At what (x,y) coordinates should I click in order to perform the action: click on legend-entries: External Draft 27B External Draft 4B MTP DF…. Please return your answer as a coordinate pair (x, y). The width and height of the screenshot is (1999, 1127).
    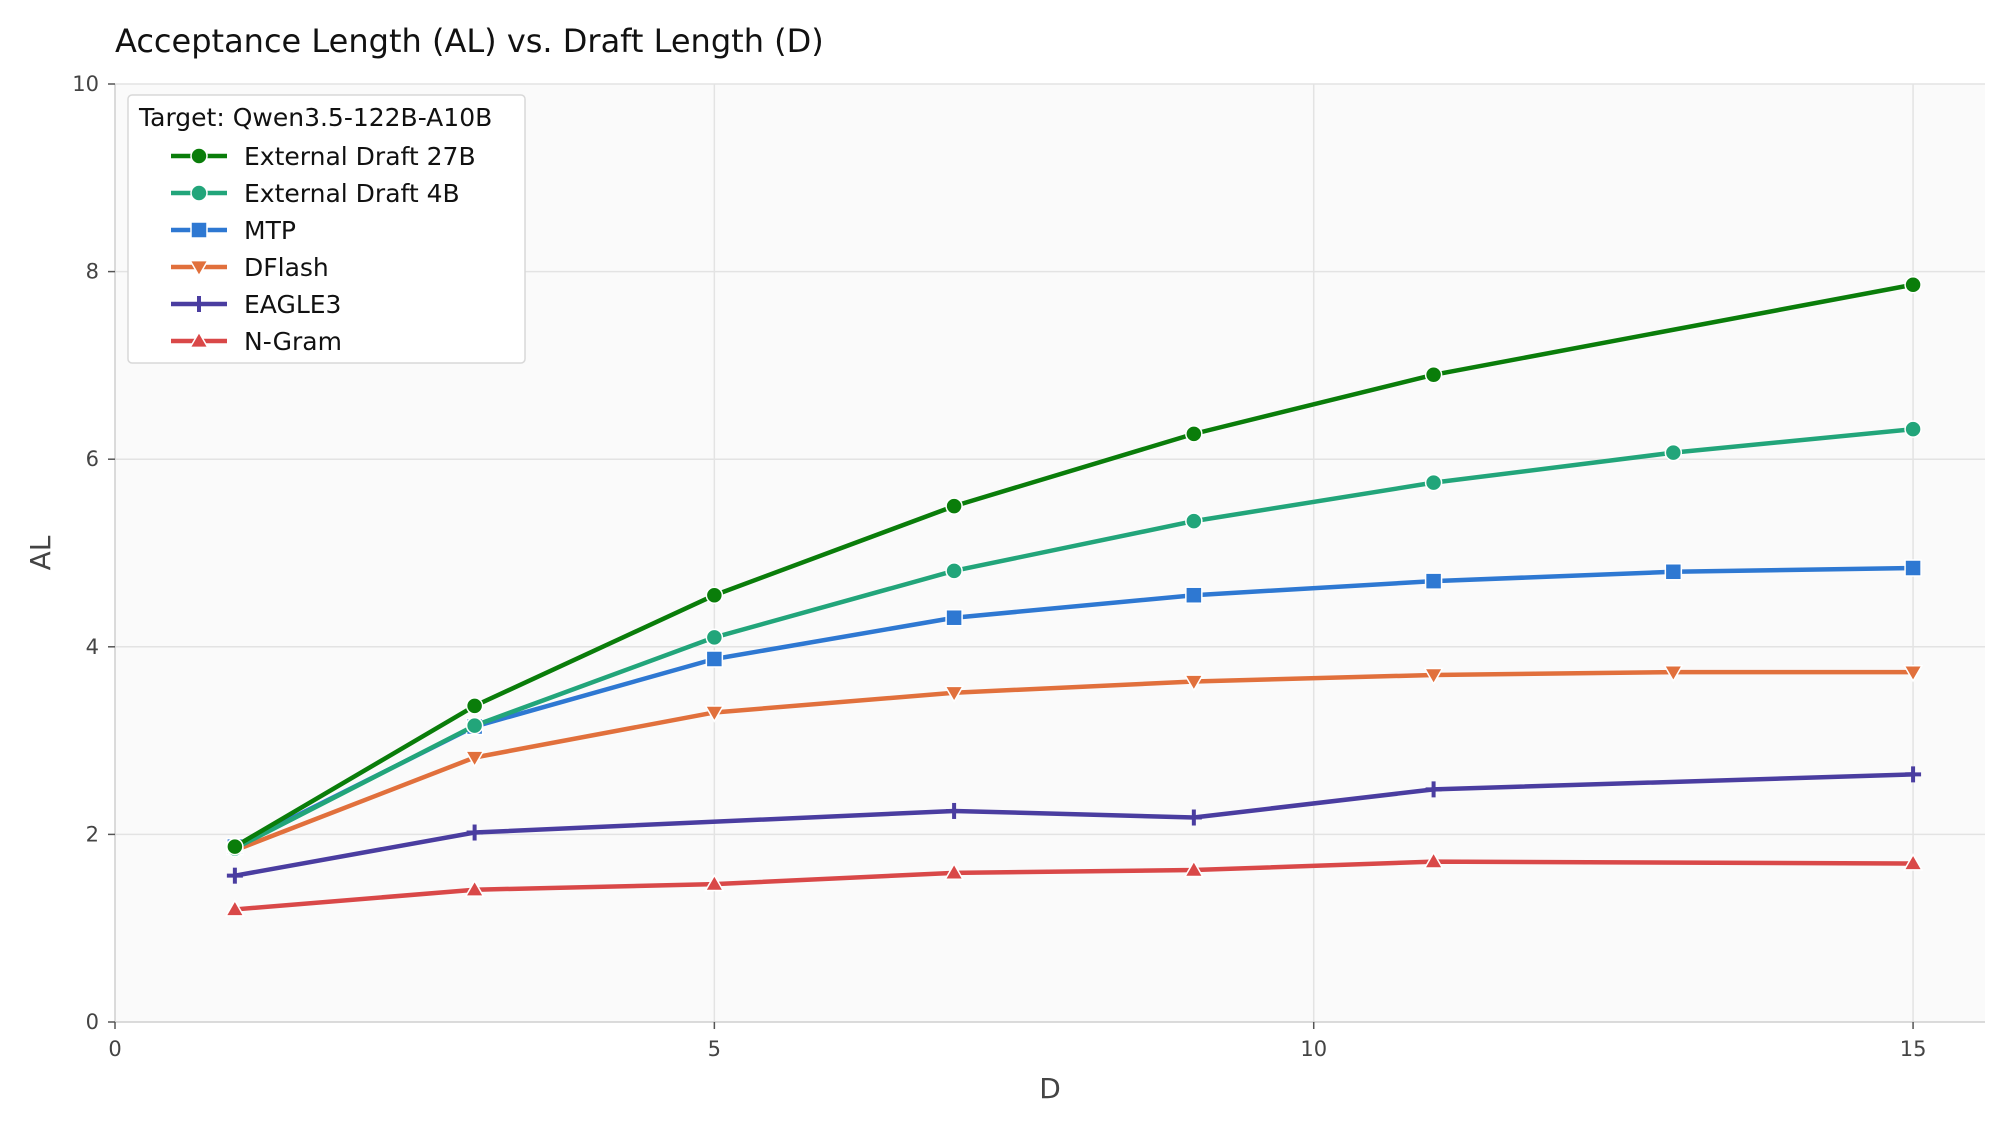
    Looking at the image, I should click on (323, 249).